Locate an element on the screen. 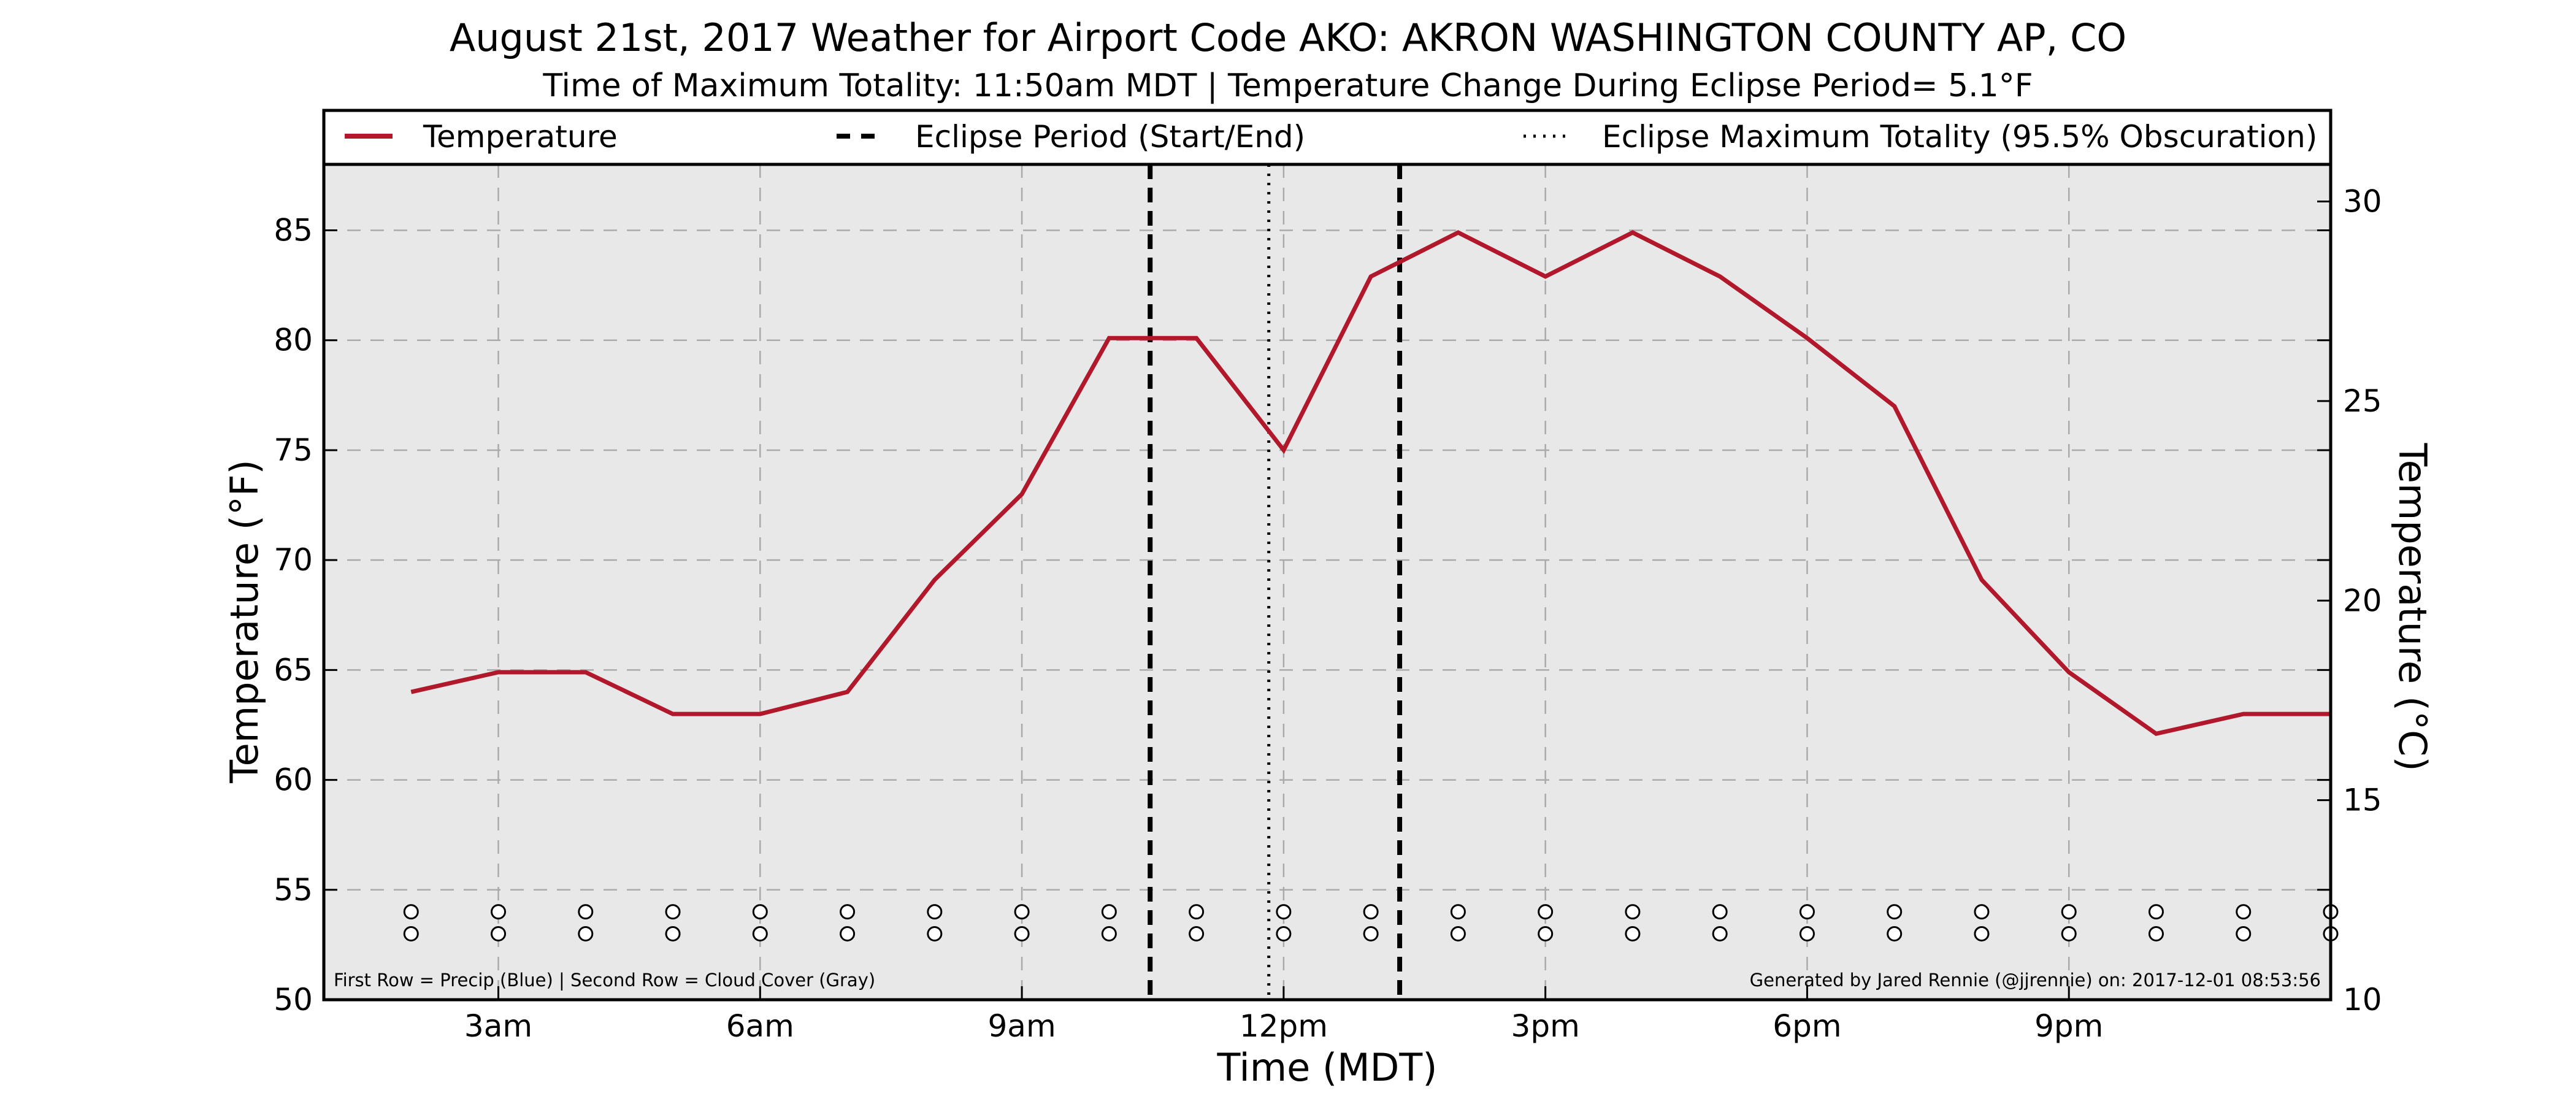 The width and height of the screenshot is (2576, 1104). x-tick-label: 3pm is located at coordinates (1545, 1026).